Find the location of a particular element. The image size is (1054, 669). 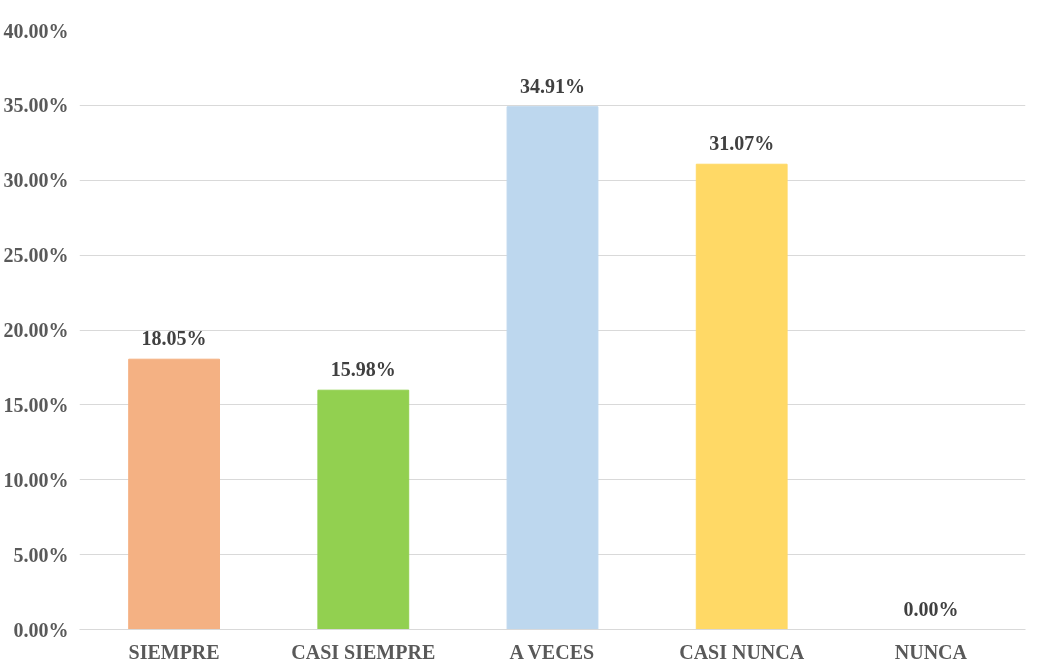

data-label: 0.00% is located at coordinates (931, 608).